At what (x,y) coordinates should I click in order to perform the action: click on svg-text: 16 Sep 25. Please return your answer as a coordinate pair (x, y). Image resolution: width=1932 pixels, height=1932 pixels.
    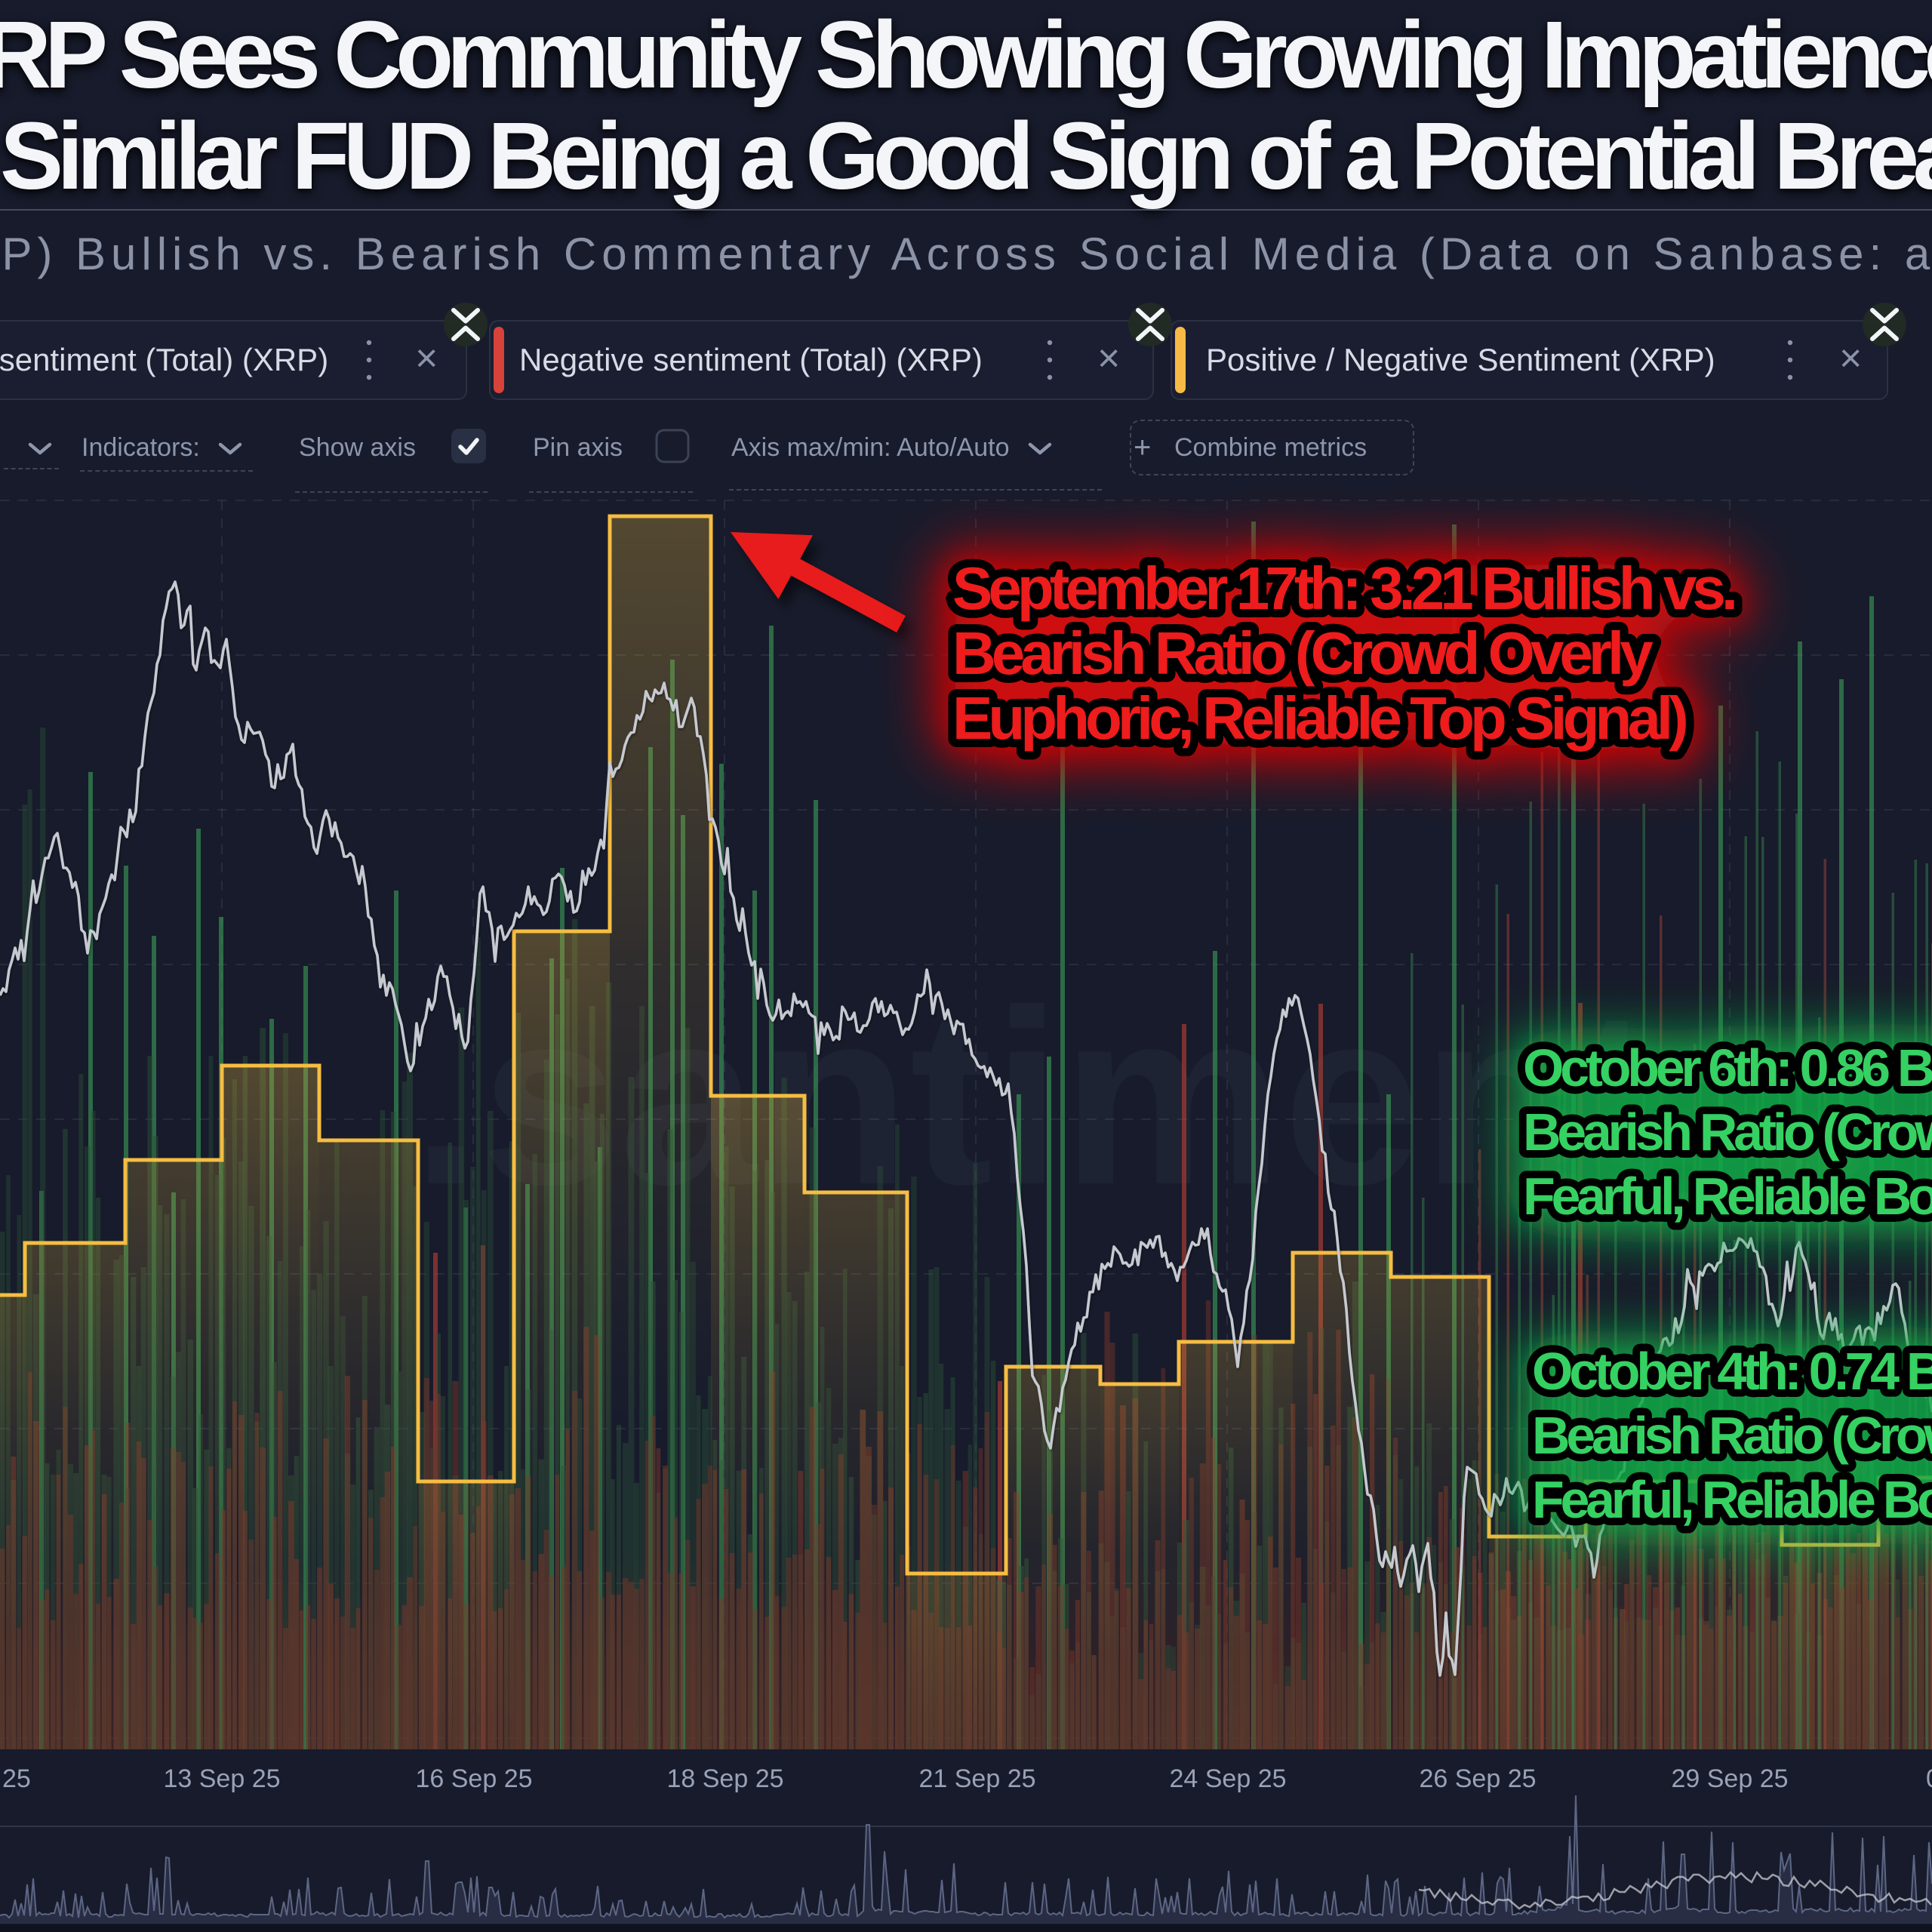
    Looking at the image, I should click on (473, 1778).